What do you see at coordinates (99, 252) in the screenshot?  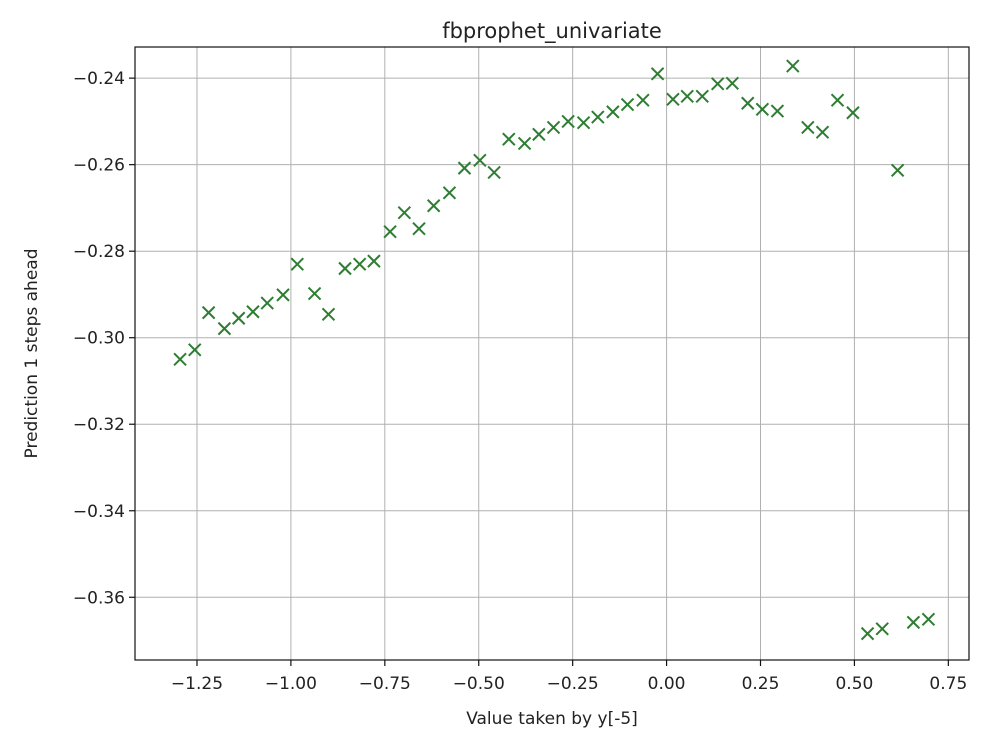 I see `y-tick-label: −0.28` at bounding box center [99, 252].